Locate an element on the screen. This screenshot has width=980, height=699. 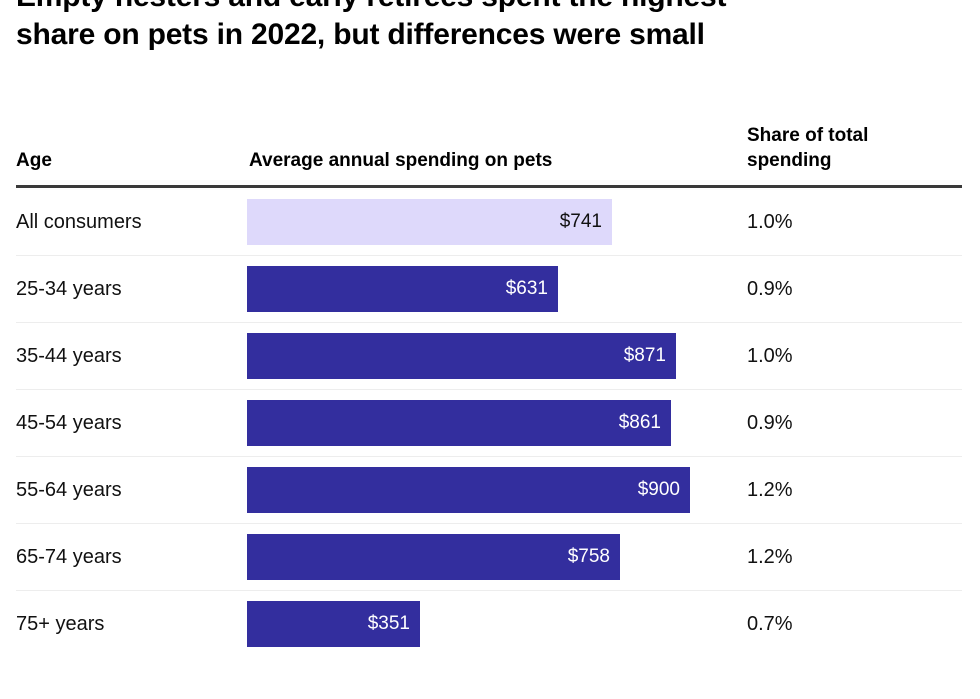
cell-age: 25-34 years is located at coordinates (69, 288).